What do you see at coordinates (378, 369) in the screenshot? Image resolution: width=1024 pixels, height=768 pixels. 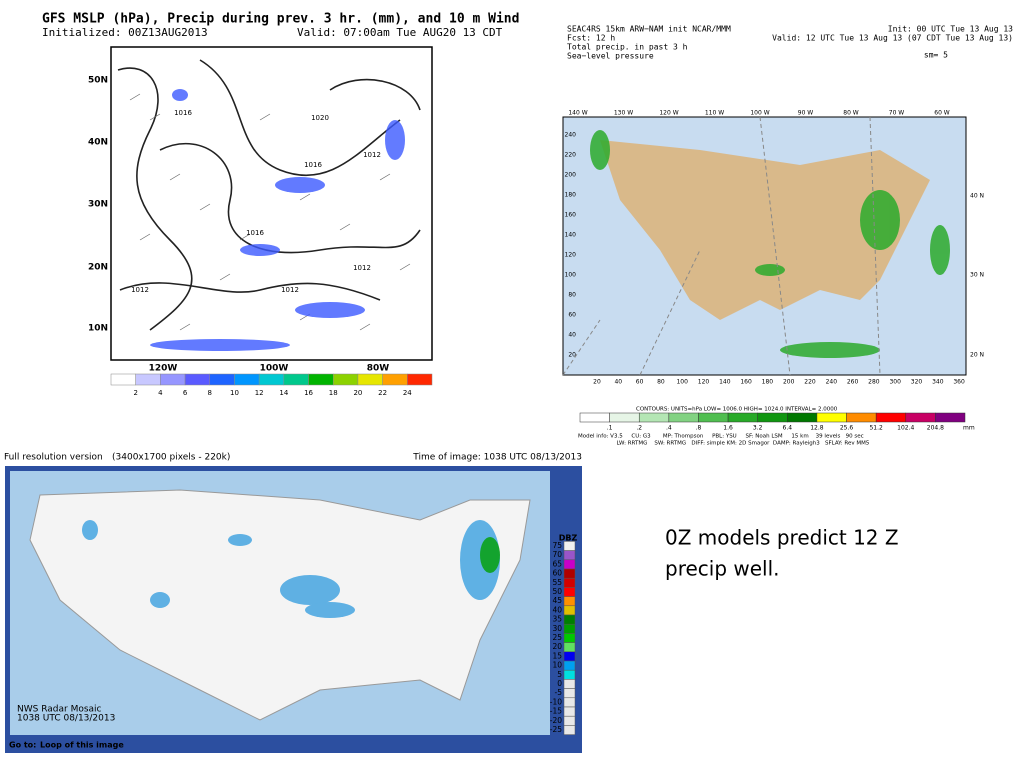 I see `lon-label: 80W` at bounding box center [378, 369].